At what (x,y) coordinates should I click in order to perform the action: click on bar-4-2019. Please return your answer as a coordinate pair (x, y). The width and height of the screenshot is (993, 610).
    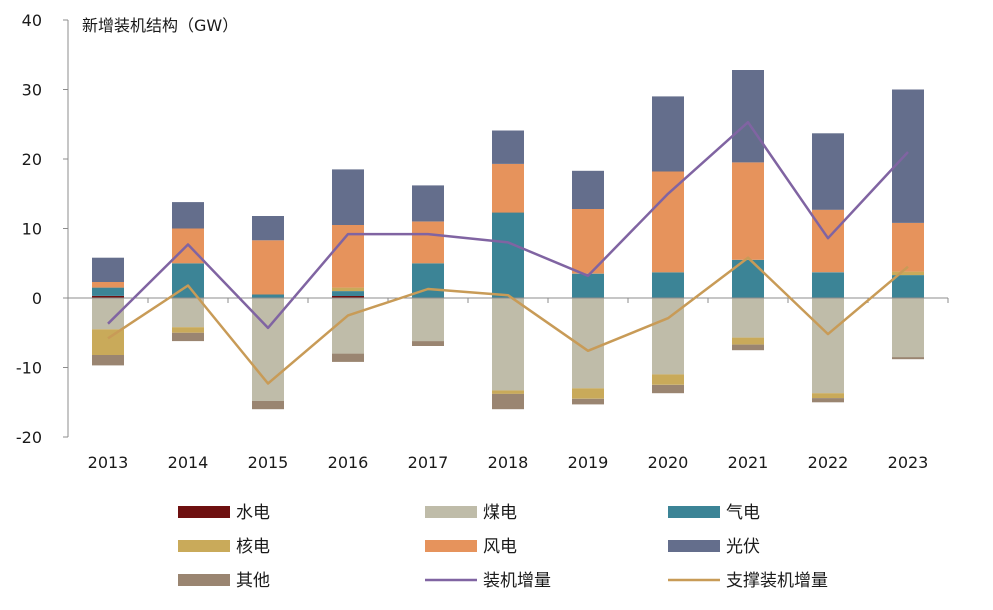
    Looking at the image, I should click on (588, 241).